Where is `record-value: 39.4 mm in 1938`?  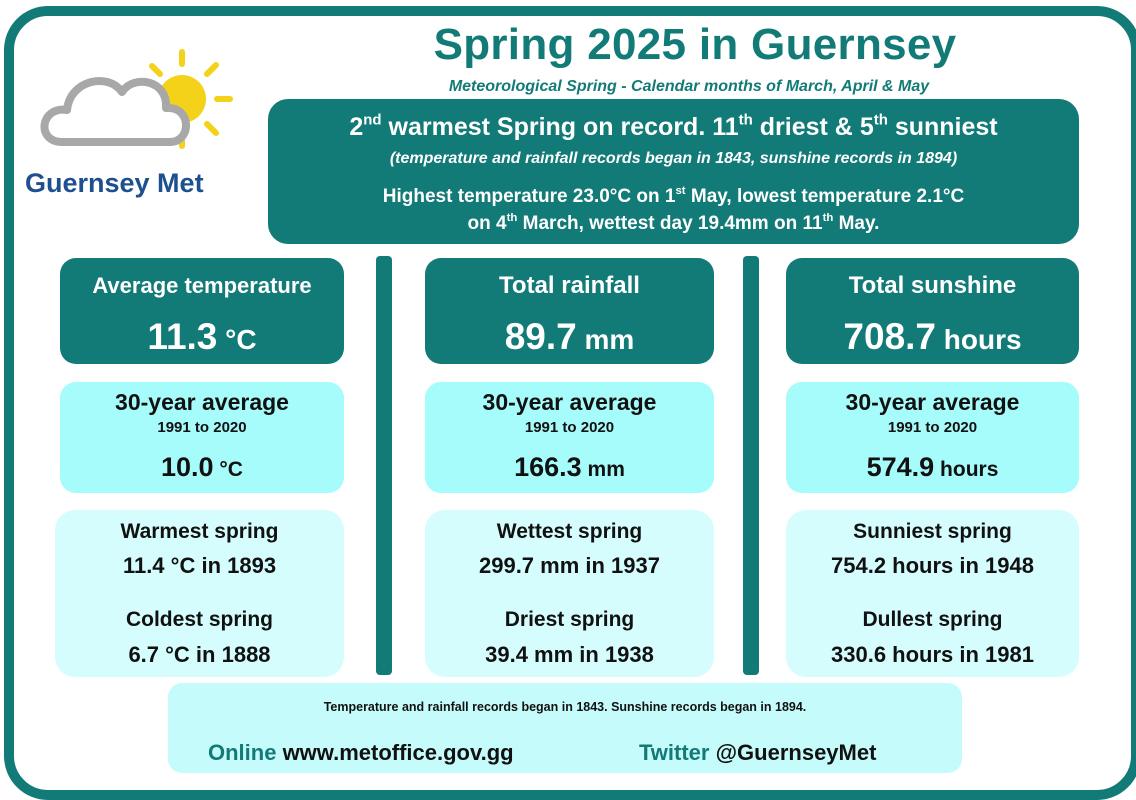 record-value: 39.4 mm in 1938 is located at coordinates (569, 654).